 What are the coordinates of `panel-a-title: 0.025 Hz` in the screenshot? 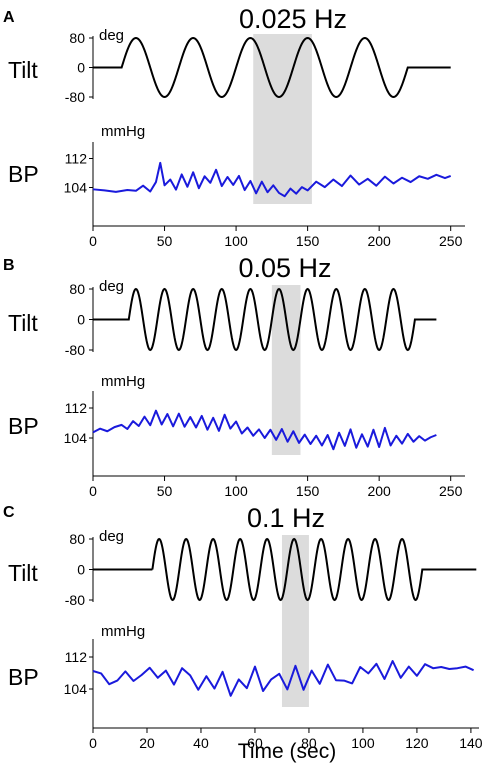 It's located at (293, 19).